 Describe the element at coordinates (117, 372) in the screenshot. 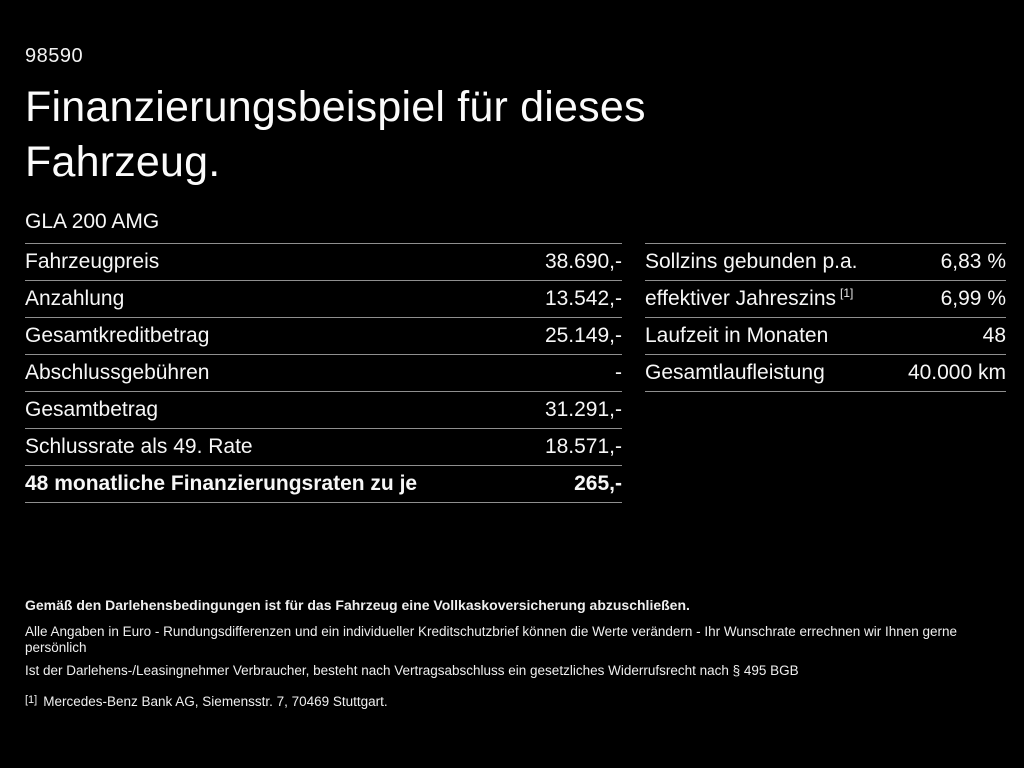

I see `row-label: Abschlussgebühren` at that location.